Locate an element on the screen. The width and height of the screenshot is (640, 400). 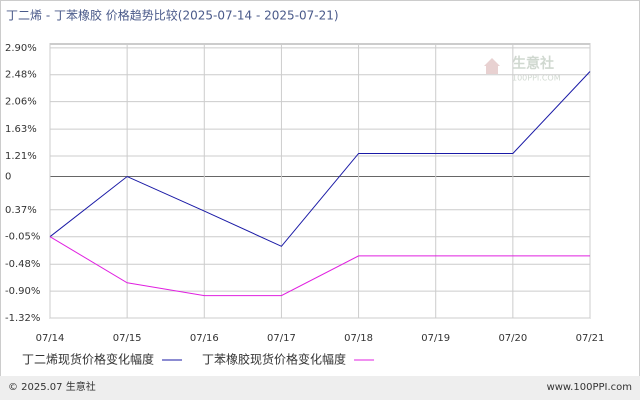
x-tick-label: 07/16 is located at coordinates (204, 338).